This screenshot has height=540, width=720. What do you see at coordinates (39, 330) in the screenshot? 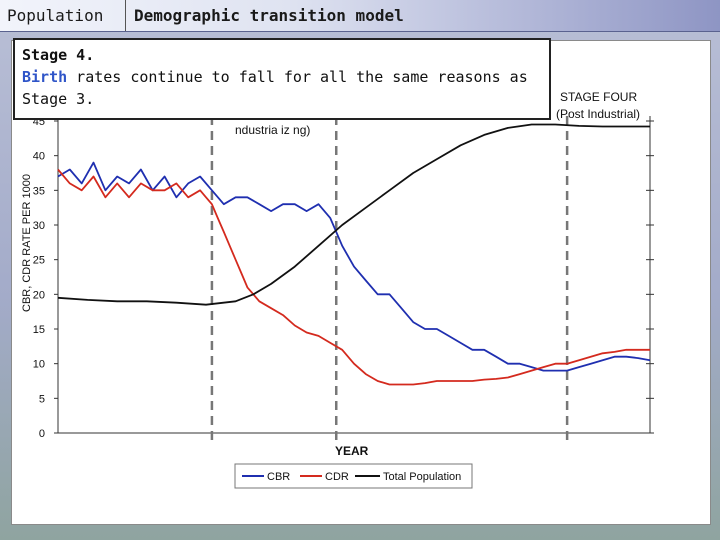
I see `y-tick-label: 15` at bounding box center [39, 330].